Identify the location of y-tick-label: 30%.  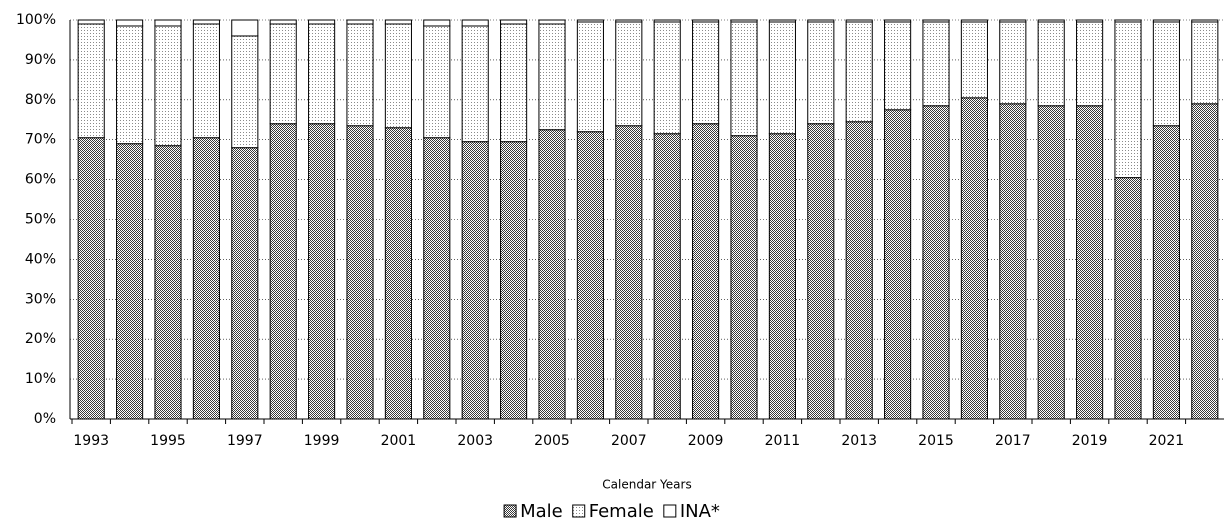
(40, 299).